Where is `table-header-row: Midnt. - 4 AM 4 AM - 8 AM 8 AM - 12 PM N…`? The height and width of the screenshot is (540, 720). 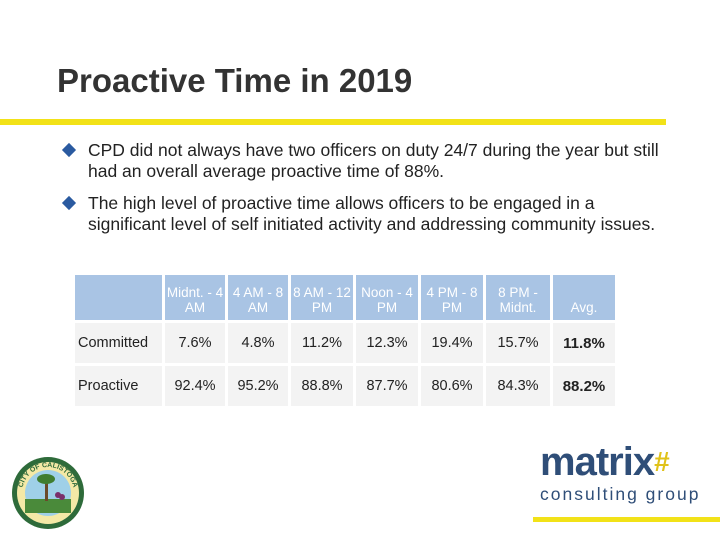
table-header-row: Midnt. - 4 AM 4 AM - 8 AM 8 AM - 12 PM N… is located at coordinates (345, 297).